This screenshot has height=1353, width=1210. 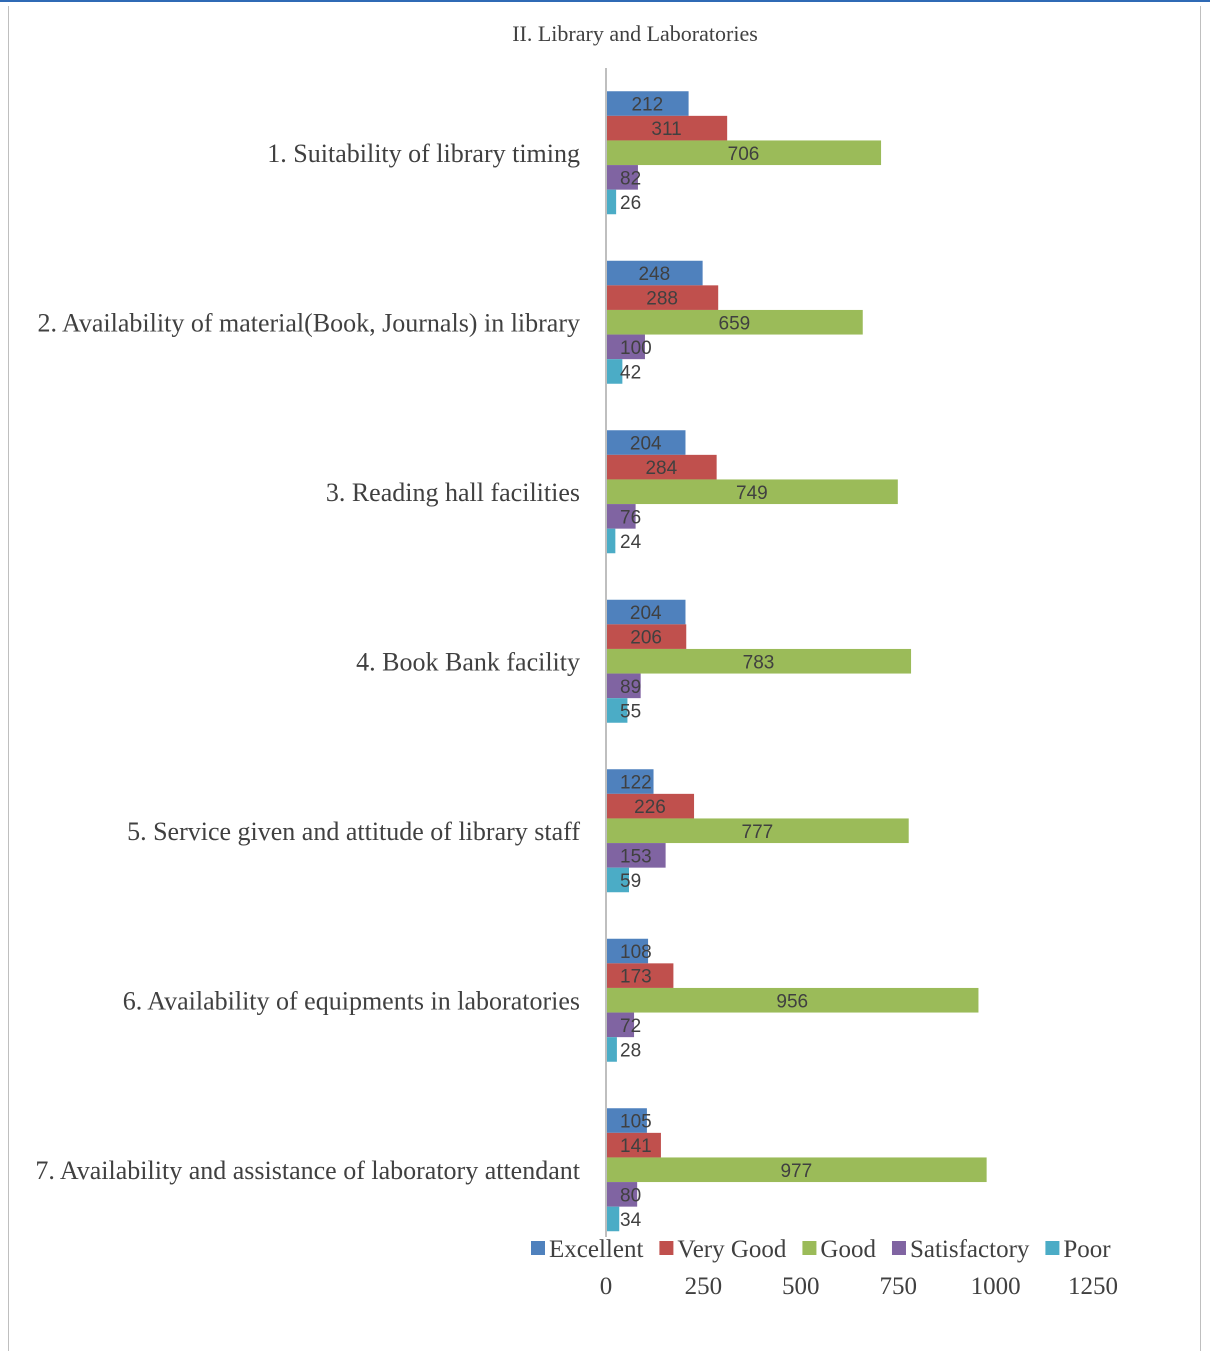 I want to click on legend-label: Satisfactory, so click(x=970, y=1249).